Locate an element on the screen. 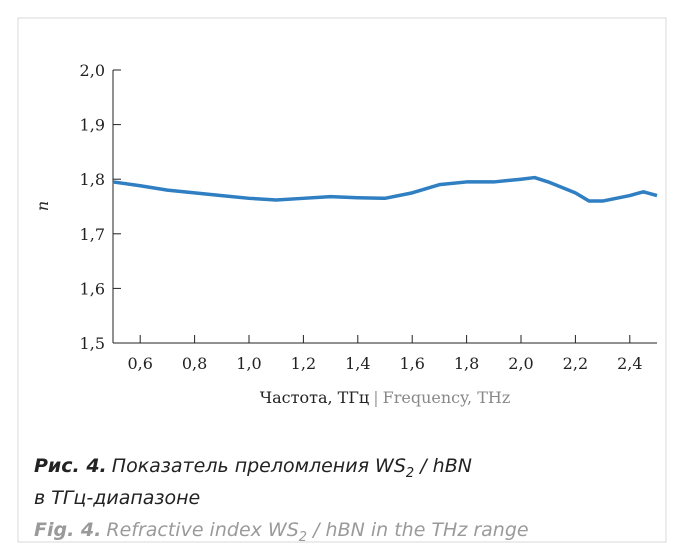 The image size is (684, 560). y-tick-label: 1,5 is located at coordinates (92, 343).